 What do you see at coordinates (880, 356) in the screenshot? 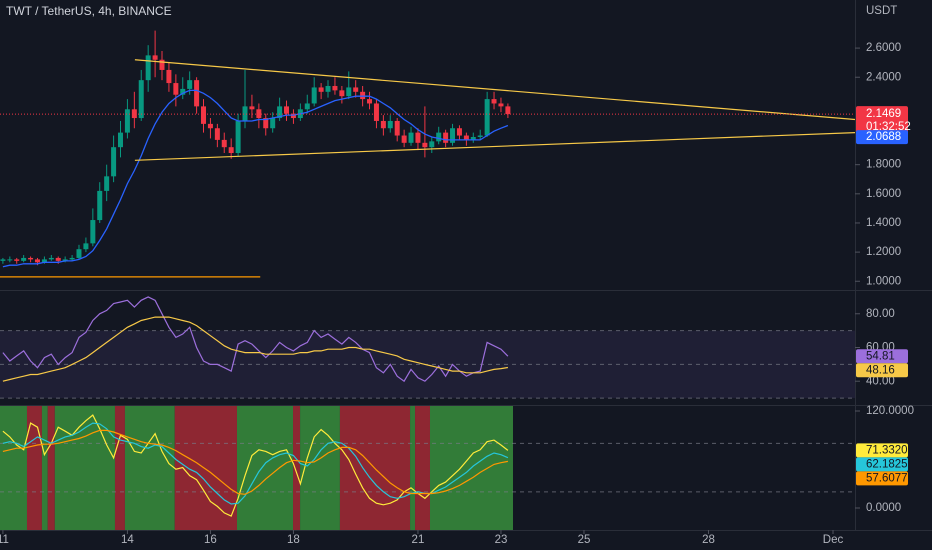
I see `value-label: 54.81` at bounding box center [880, 356].